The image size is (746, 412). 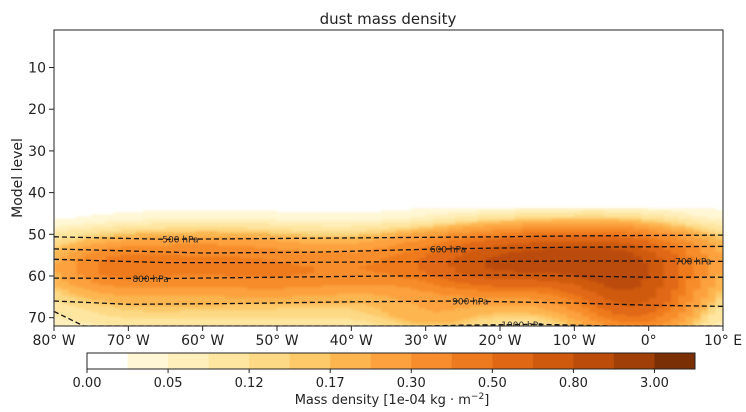 I want to click on colorbar-frame, so click(x=391, y=361).